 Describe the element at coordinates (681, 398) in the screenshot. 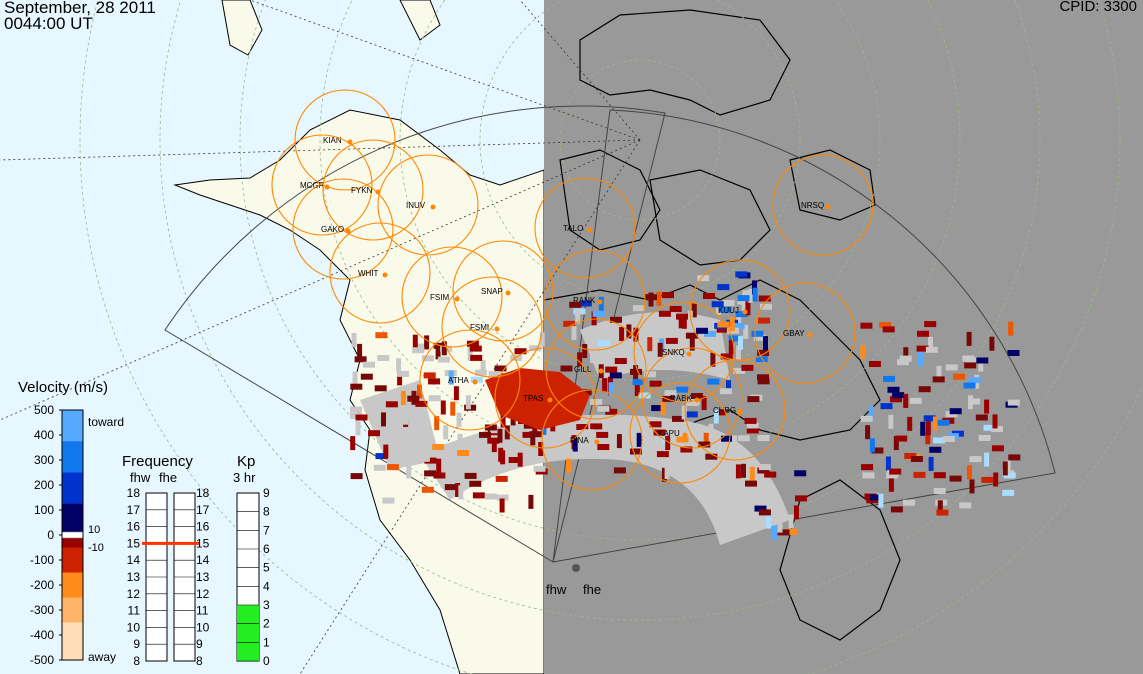

I see `magnetometer-label: RABK` at that location.